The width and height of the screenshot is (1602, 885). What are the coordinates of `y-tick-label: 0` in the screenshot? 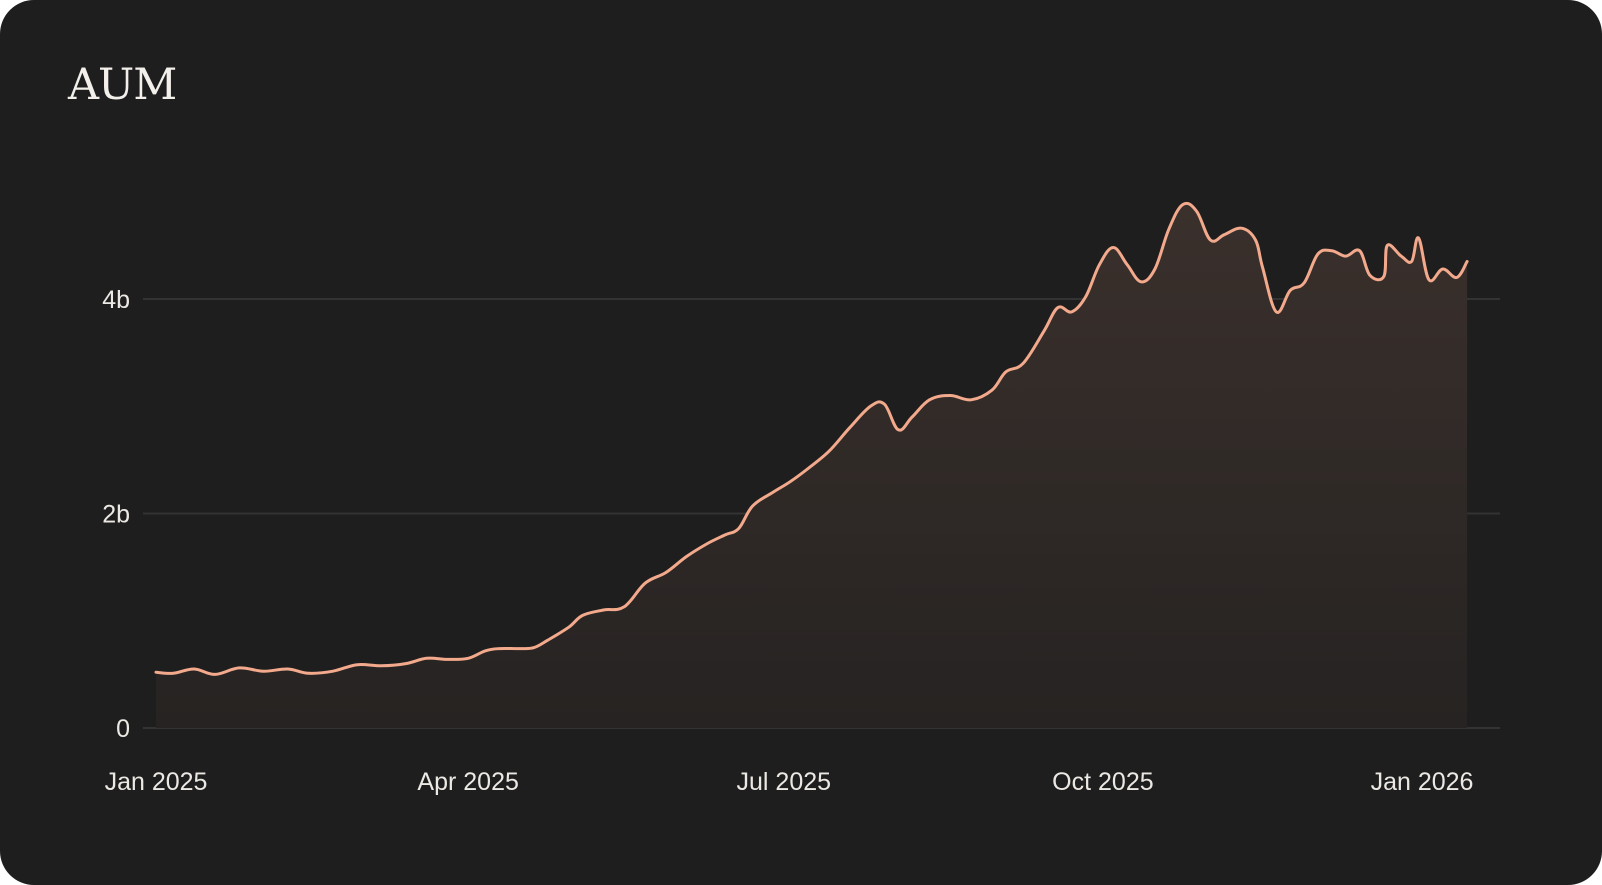 It's located at (123, 729).